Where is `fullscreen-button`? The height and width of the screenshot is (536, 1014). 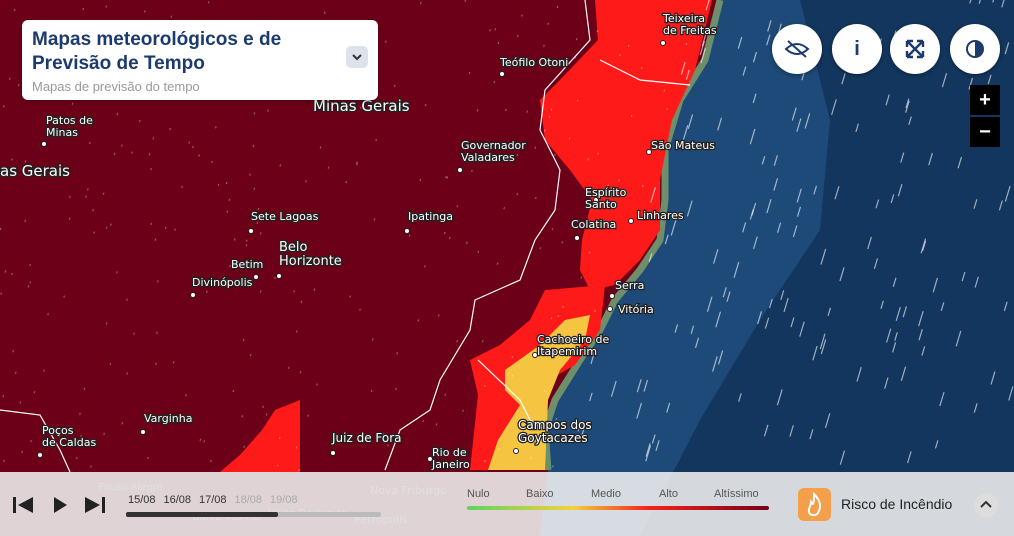 fullscreen-button is located at coordinates (915, 49).